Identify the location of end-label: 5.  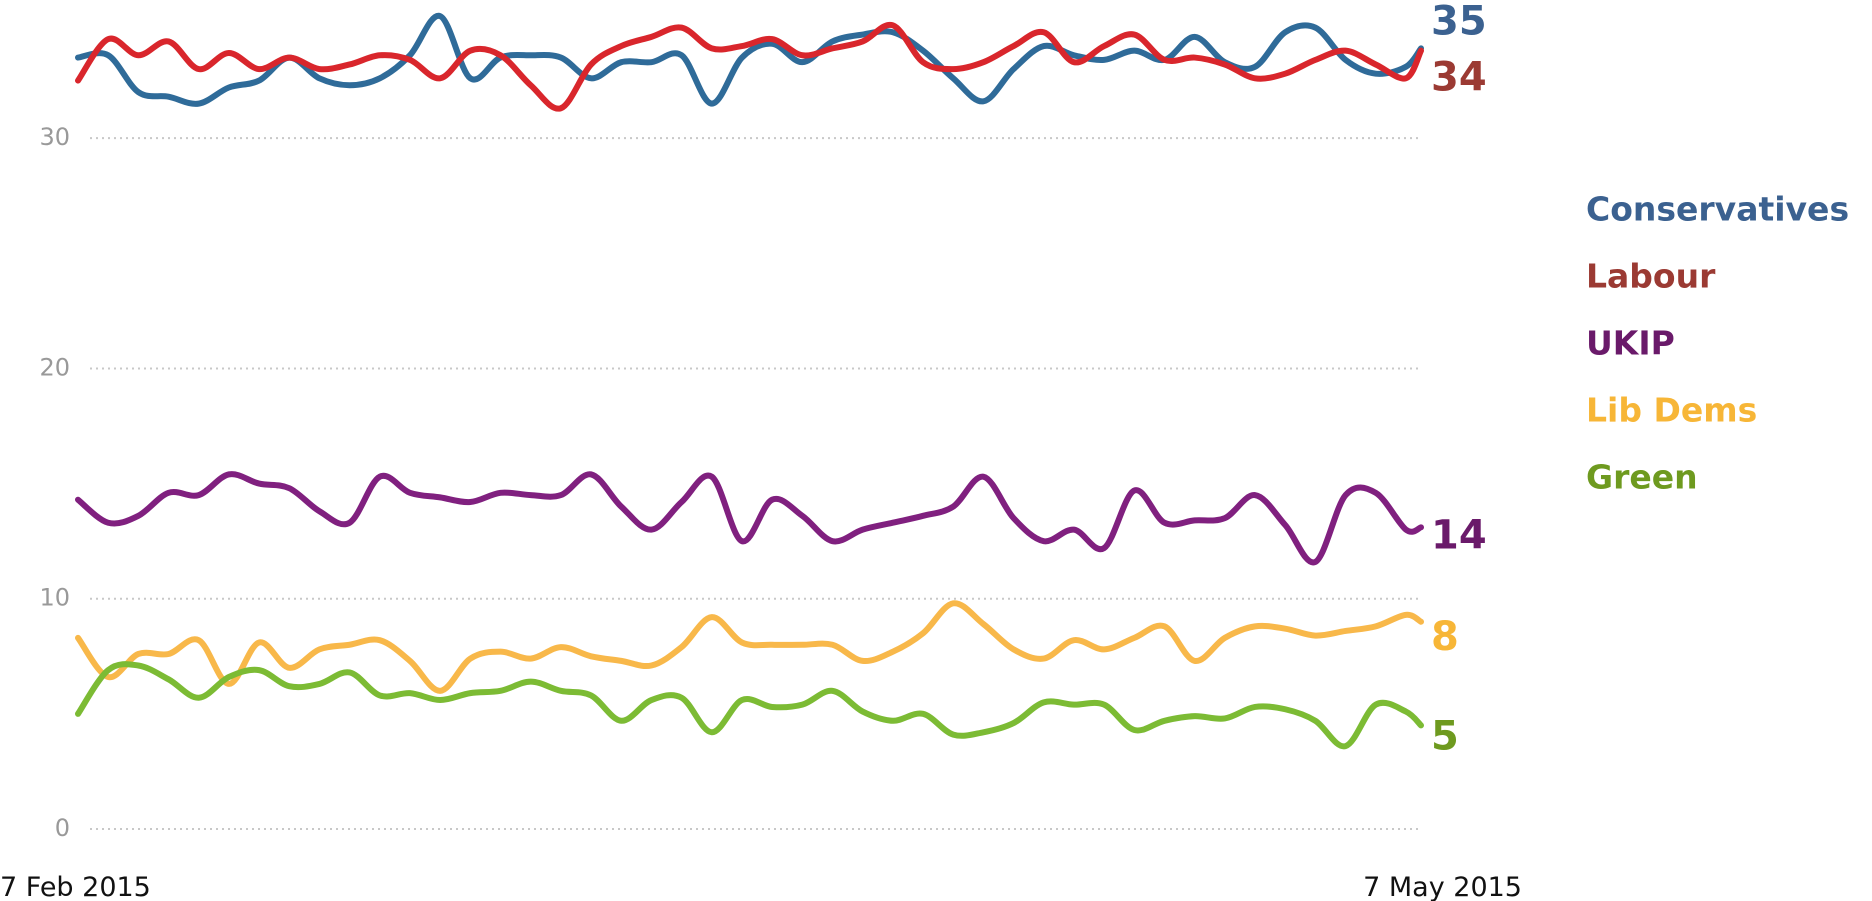
(1445, 736).